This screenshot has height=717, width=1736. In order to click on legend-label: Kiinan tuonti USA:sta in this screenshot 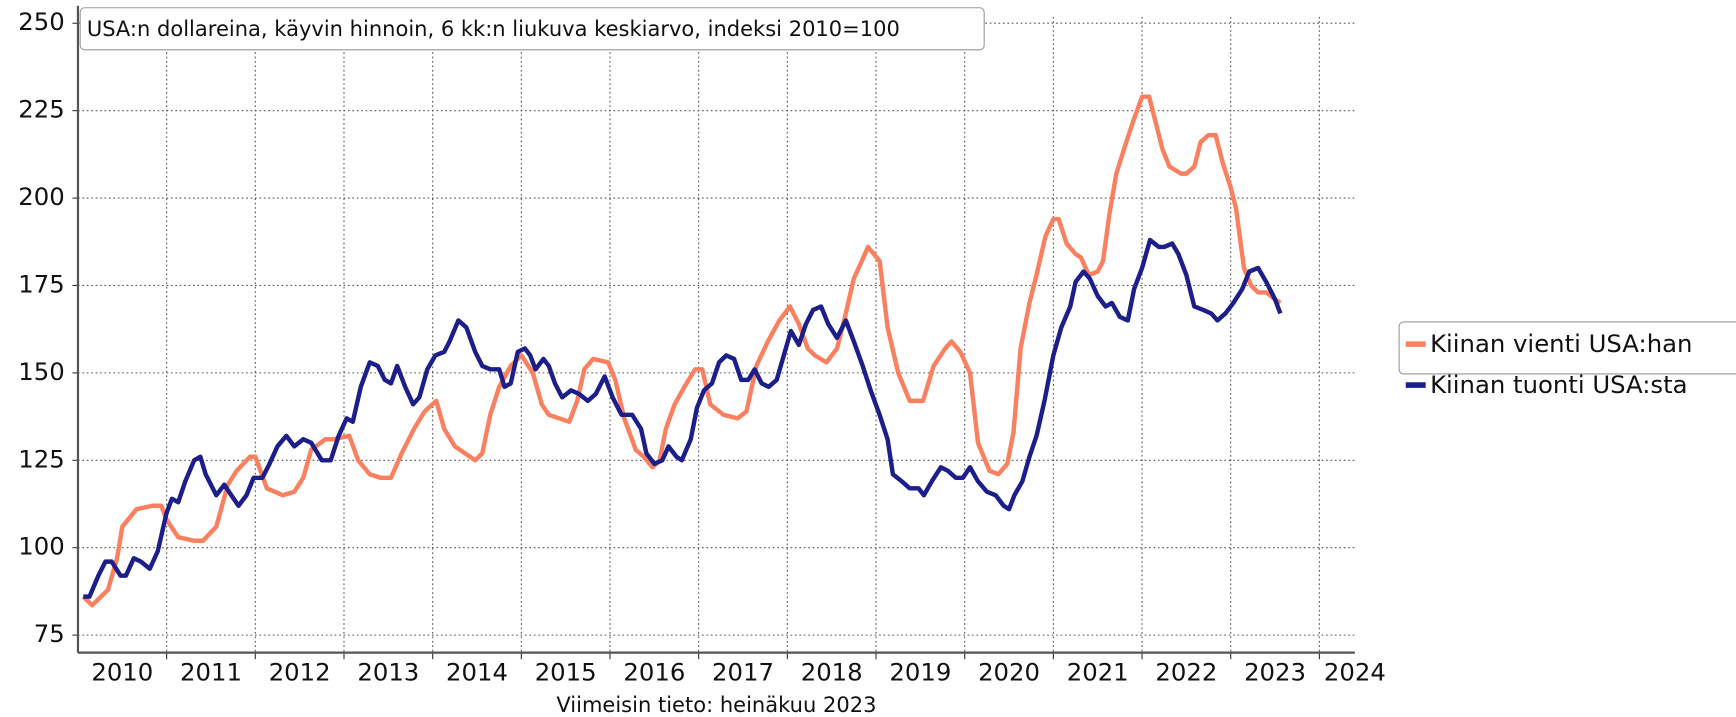, I will do `click(1558, 384)`.